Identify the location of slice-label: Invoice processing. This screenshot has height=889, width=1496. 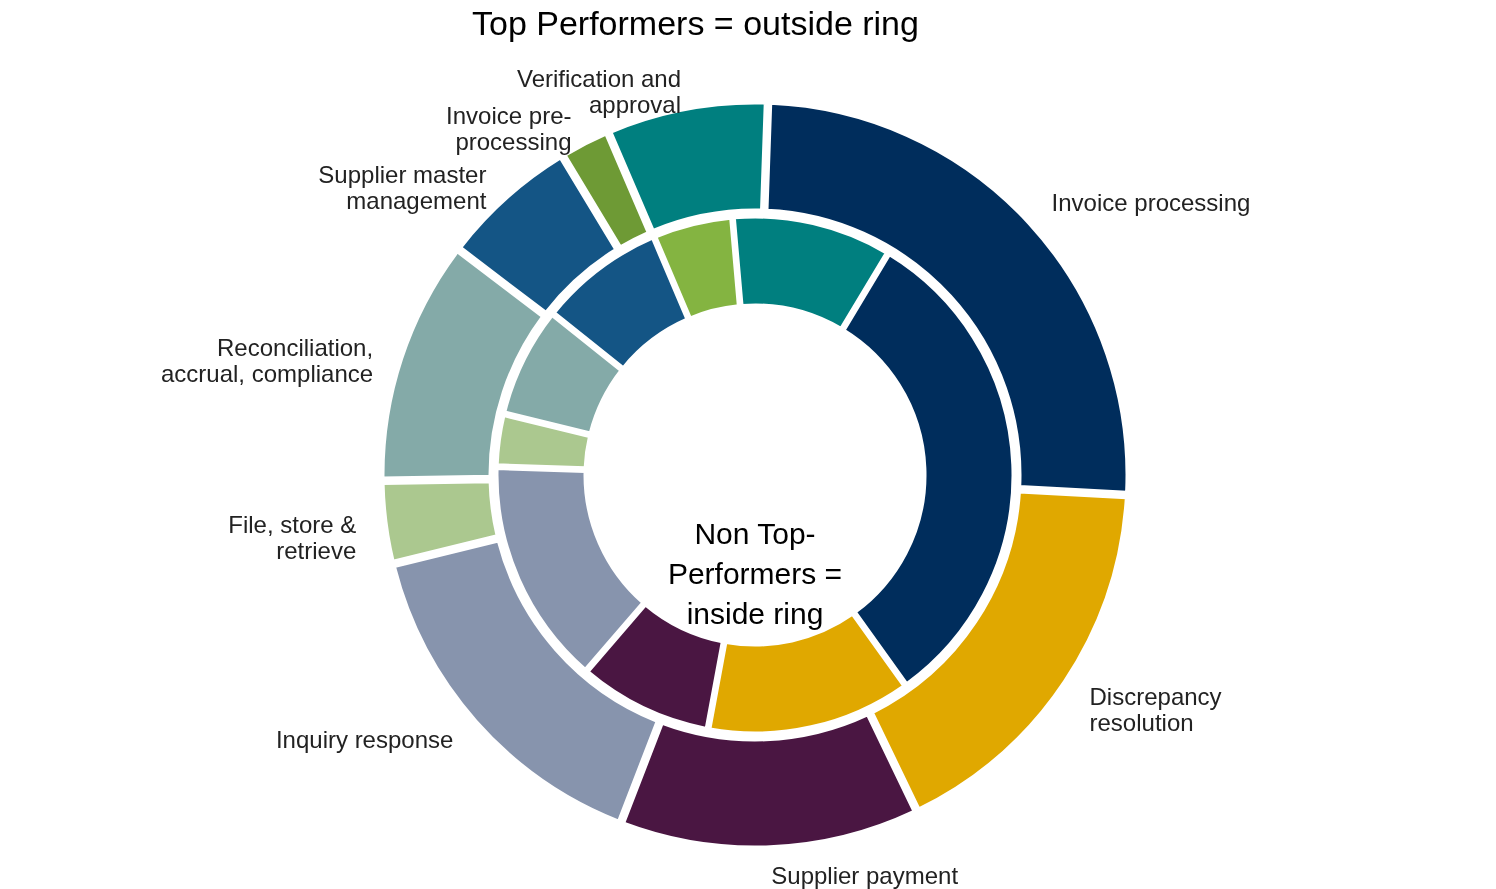
(1151, 202).